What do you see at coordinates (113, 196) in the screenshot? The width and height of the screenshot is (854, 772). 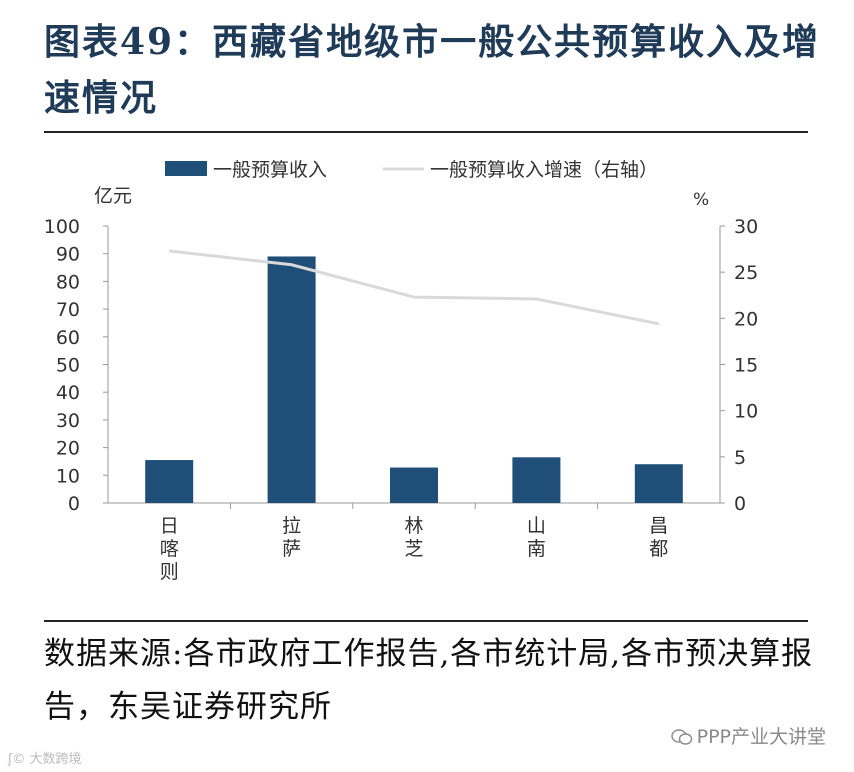 I see `left-axis-unit: 亿元` at bounding box center [113, 196].